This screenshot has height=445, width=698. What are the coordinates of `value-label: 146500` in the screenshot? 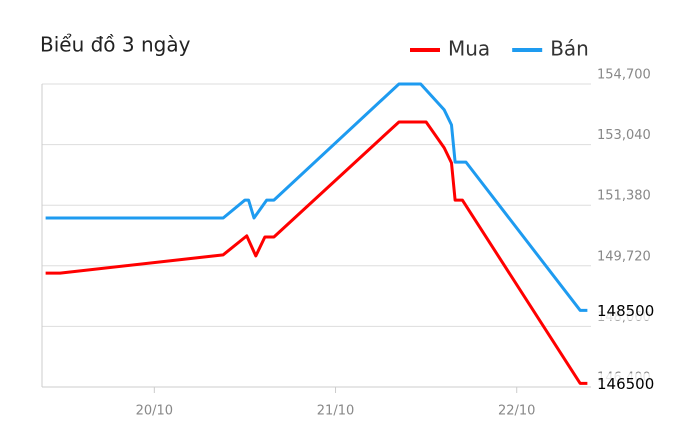 It's located at (625, 384).